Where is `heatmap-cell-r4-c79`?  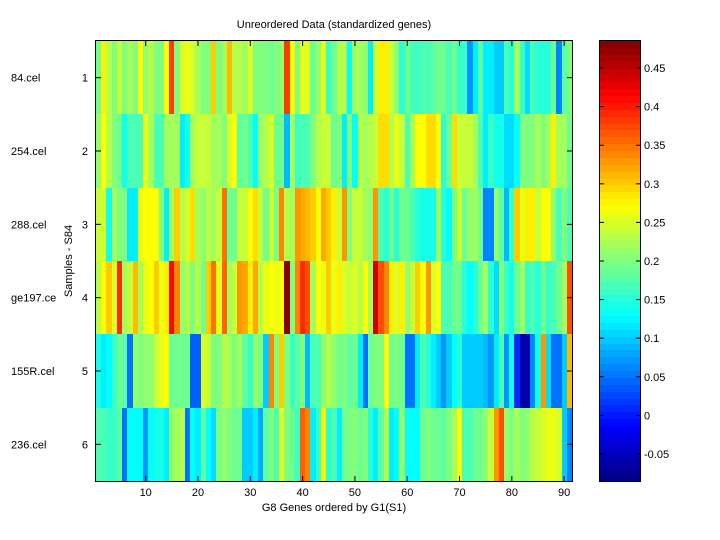
heatmap-cell-r4-c79 is located at coordinates (506, 297).